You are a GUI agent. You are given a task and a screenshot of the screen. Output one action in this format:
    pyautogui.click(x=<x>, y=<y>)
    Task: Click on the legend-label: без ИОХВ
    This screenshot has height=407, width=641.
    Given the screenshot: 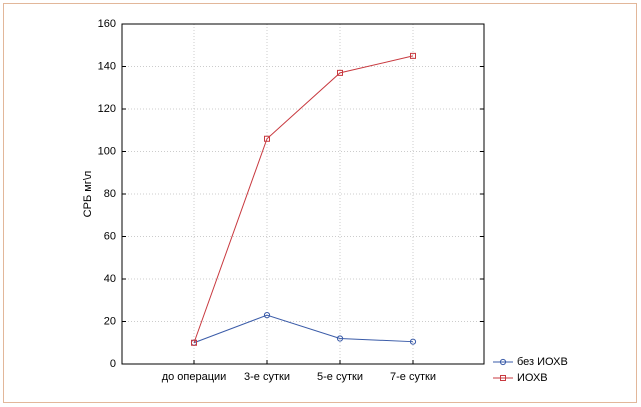 What is the action you would take?
    pyautogui.click(x=542, y=362)
    